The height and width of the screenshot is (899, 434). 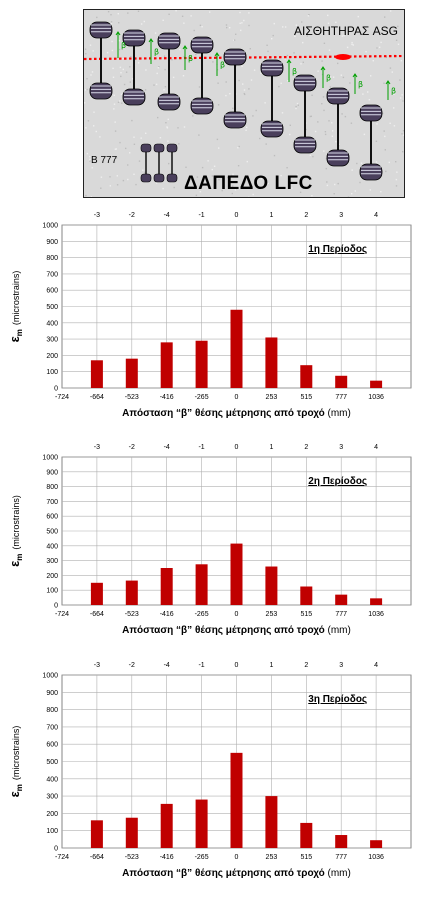 I want to click on x-tick-label: -664, so click(x=97, y=857).